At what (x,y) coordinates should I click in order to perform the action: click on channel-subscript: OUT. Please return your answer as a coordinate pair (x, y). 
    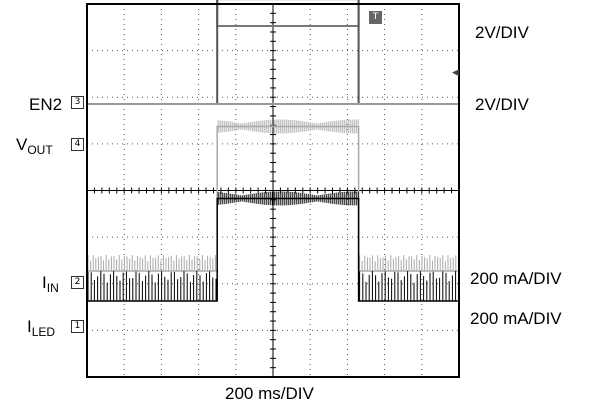
    Looking at the image, I should click on (40, 150).